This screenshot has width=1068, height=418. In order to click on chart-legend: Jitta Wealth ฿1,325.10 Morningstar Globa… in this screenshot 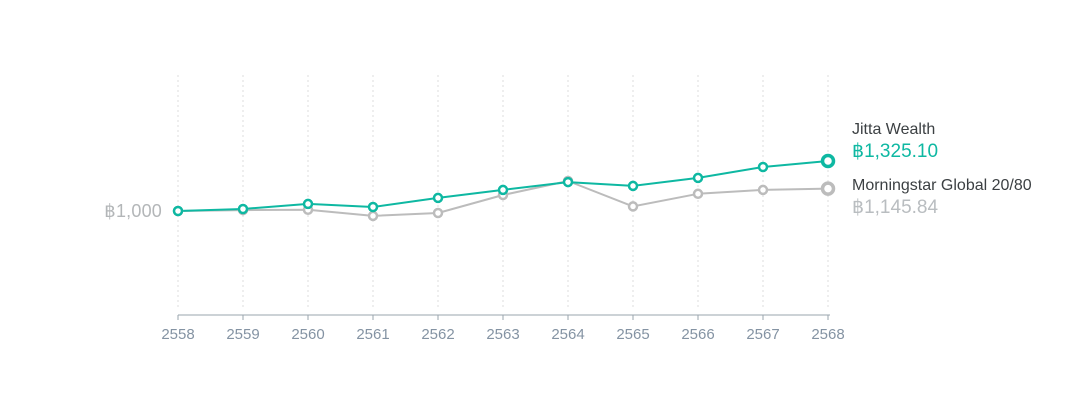, I will do `click(942, 169)`.